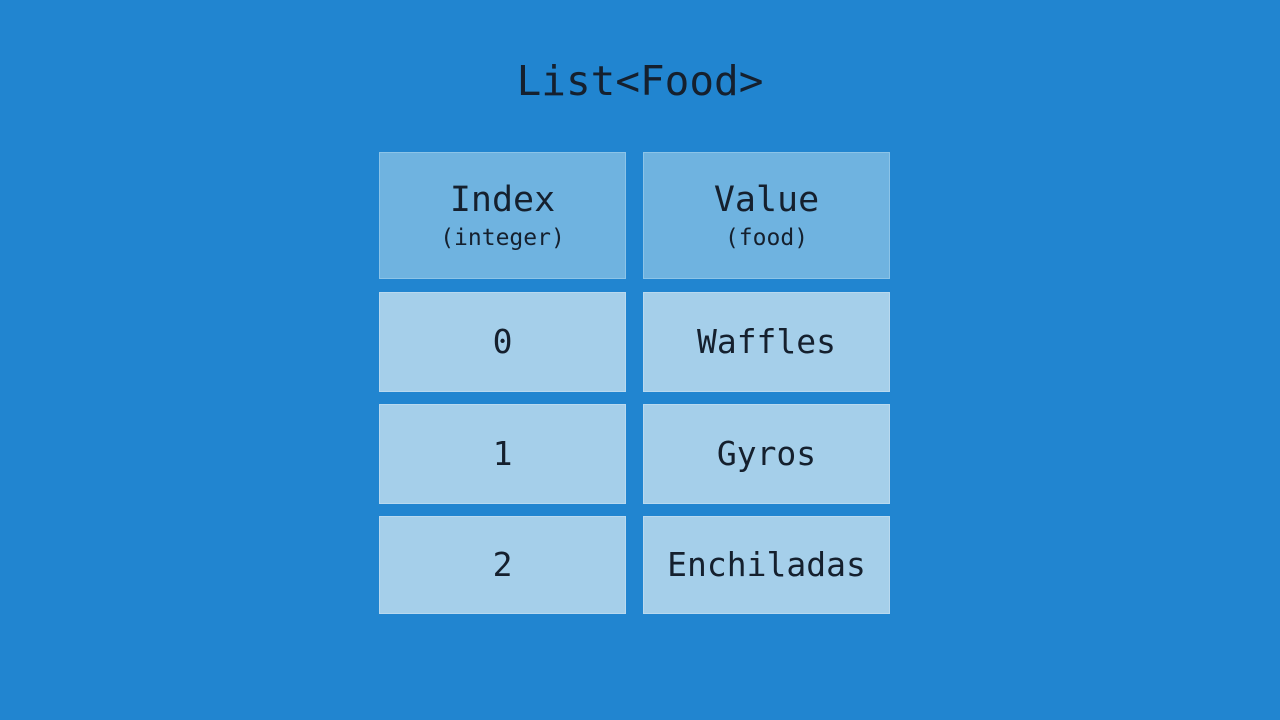 The height and width of the screenshot is (720, 1280). I want to click on header-cell-index: Index (integer), so click(502, 215).